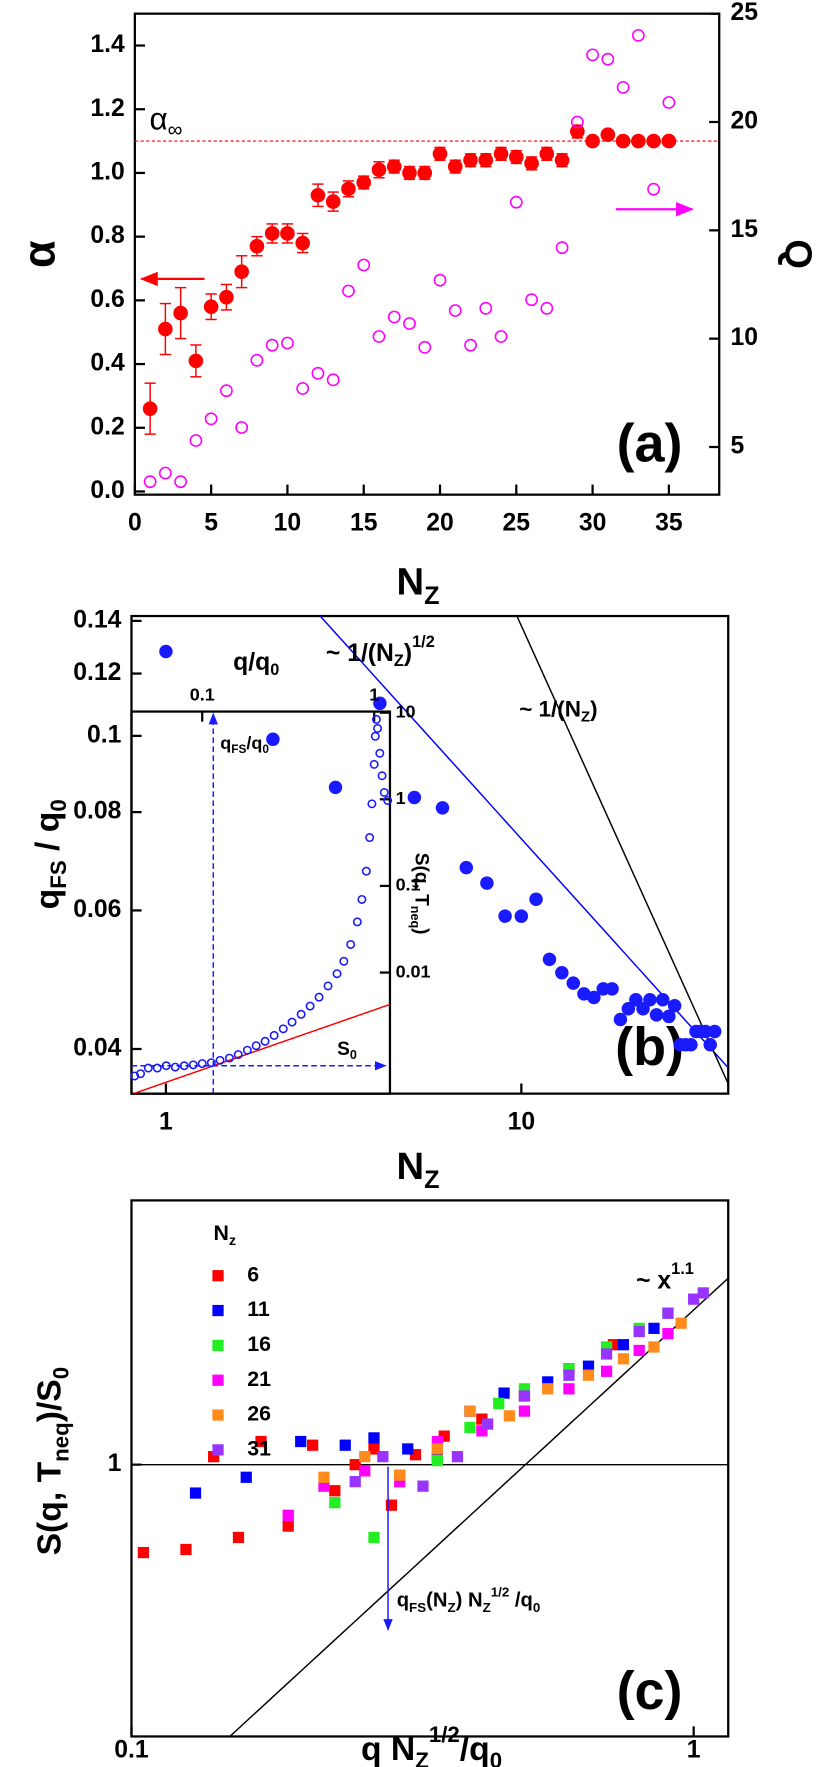 The height and width of the screenshot is (1767, 817). Describe the element at coordinates (444, 1734) in the screenshot. I see `text-part: 1/2` at that location.